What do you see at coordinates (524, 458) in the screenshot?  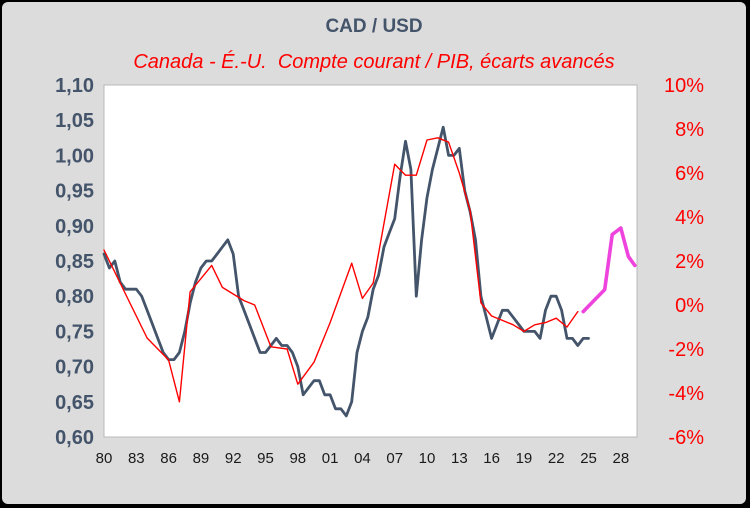 I see `x-tick-label: 19` at bounding box center [524, 458].